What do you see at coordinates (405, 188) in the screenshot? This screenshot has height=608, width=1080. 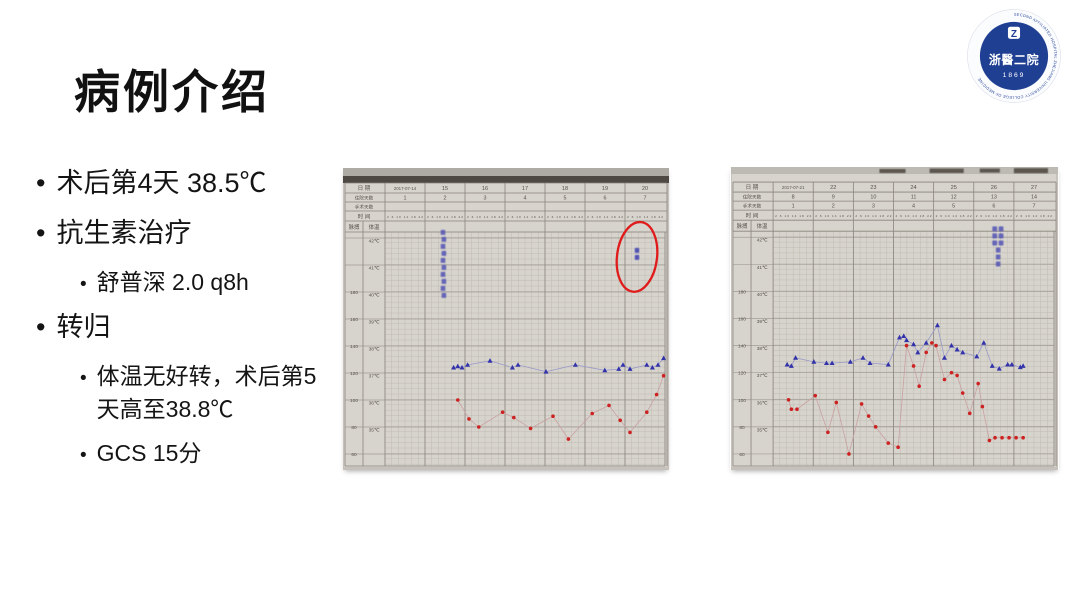 I see `svg-text: 2017-07-14` at bounding box center [405, 188].